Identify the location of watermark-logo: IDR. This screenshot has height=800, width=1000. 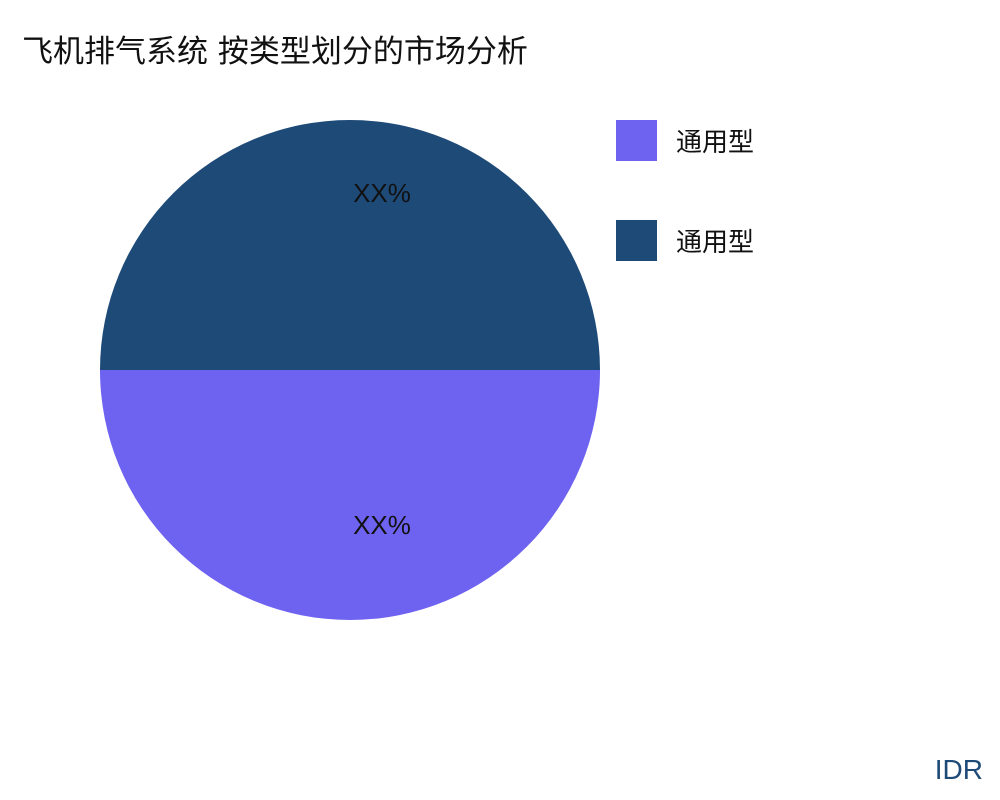
(958, 769).